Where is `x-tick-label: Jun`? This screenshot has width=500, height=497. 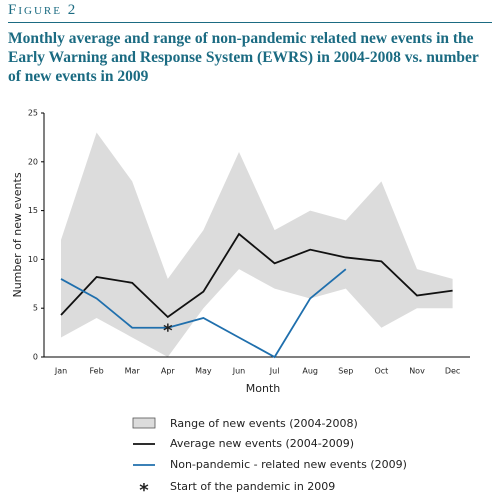 x-tick-label: Jun is located at coordinates (239, 371).